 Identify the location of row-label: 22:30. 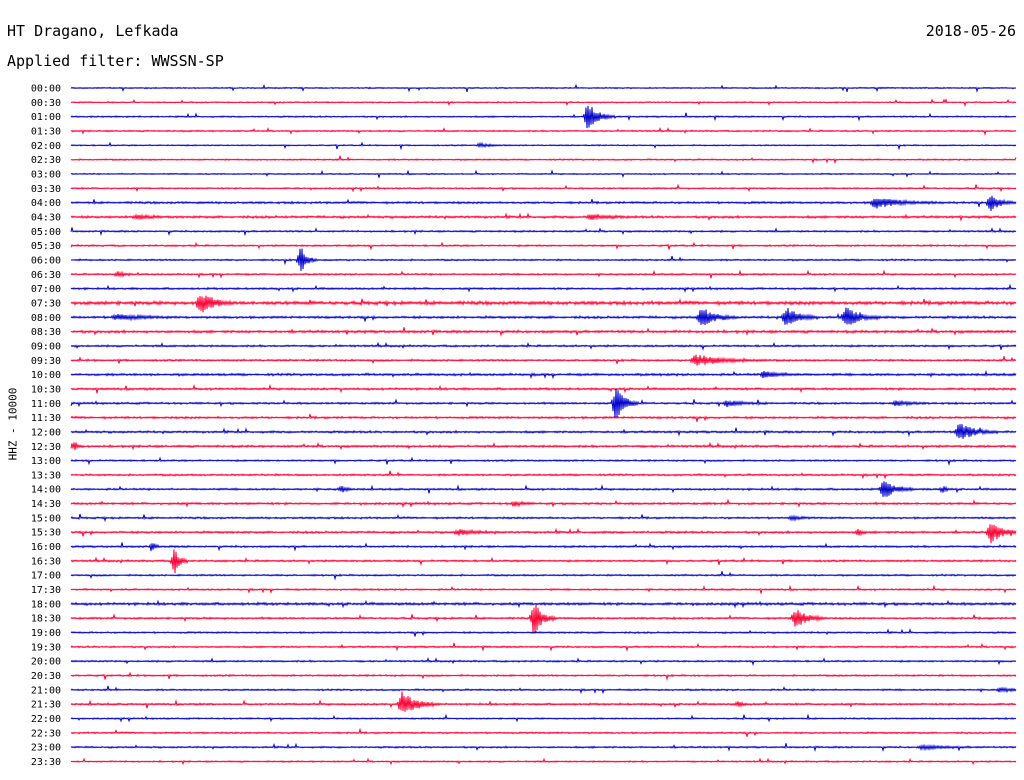
(46, 733).